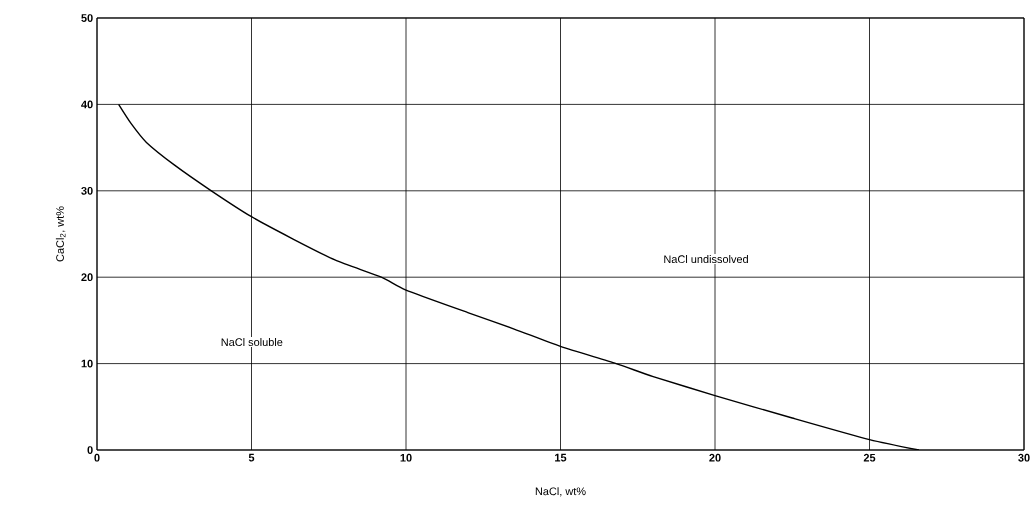 The image size is (1034, 525). I want to click on y-tick-label: 40, so click(87, 104).